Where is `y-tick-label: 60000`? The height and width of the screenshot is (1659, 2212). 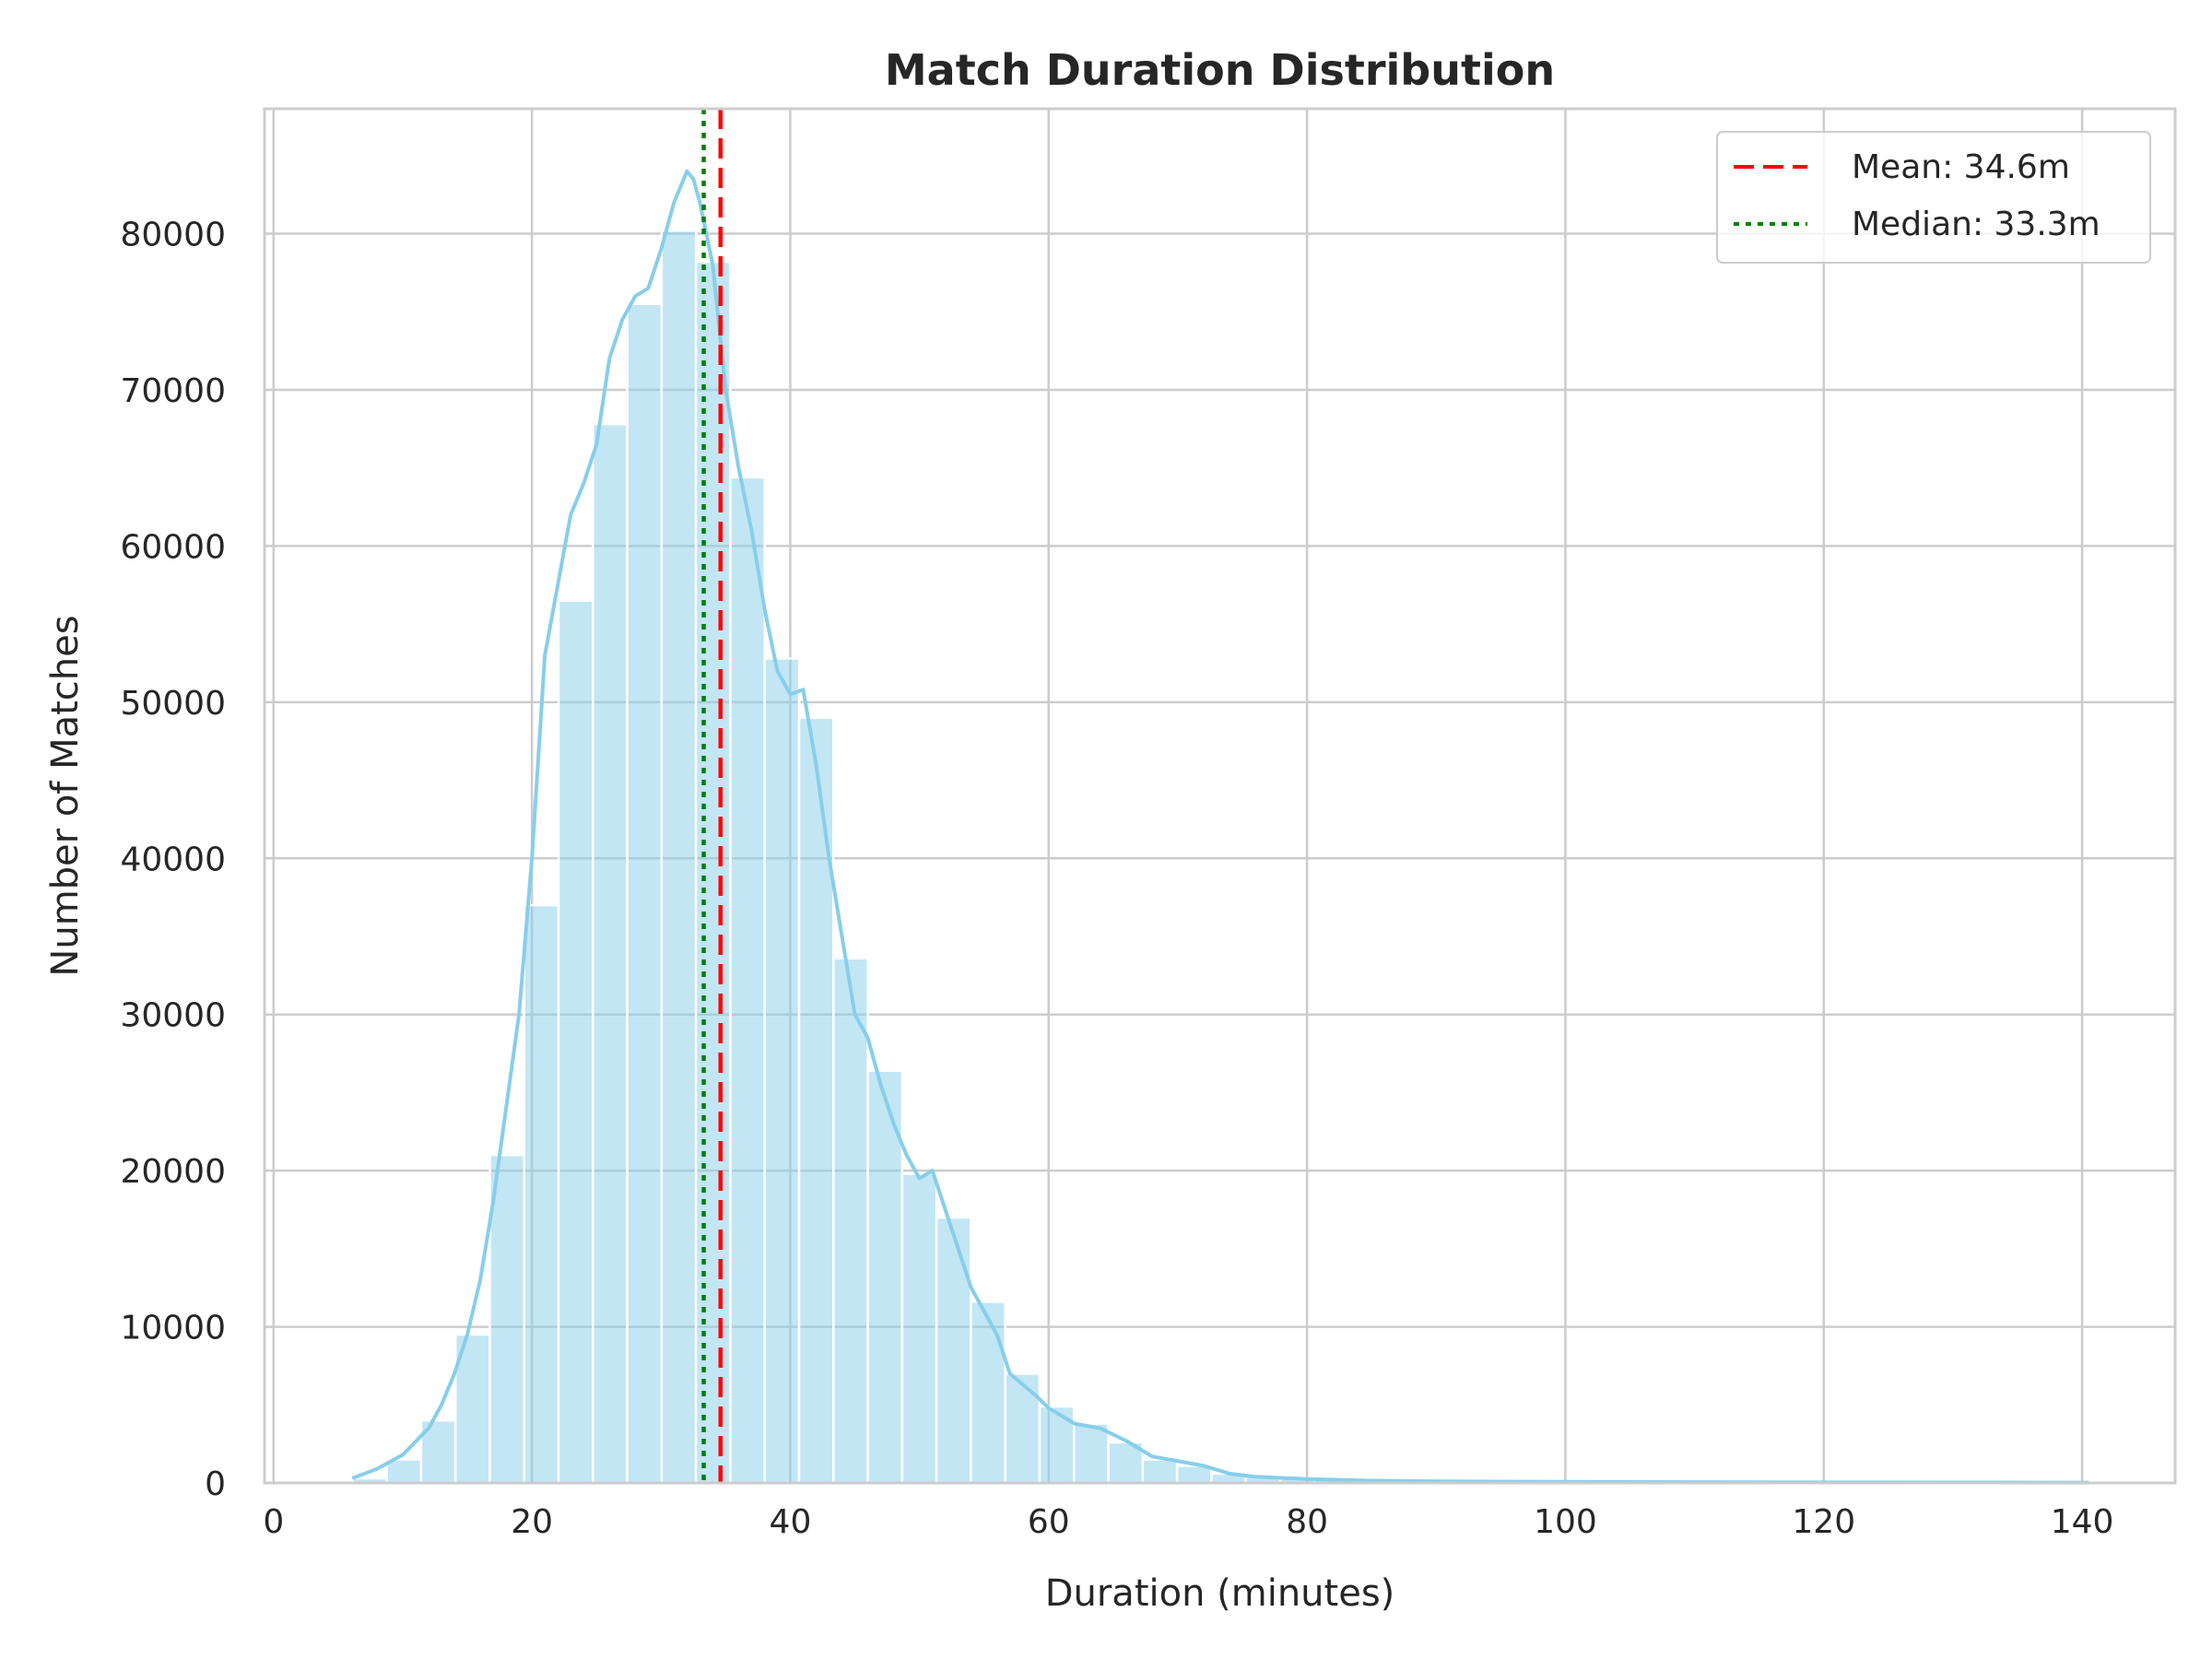 y-tick-label: 60000 is located at coordinates (173, 547).